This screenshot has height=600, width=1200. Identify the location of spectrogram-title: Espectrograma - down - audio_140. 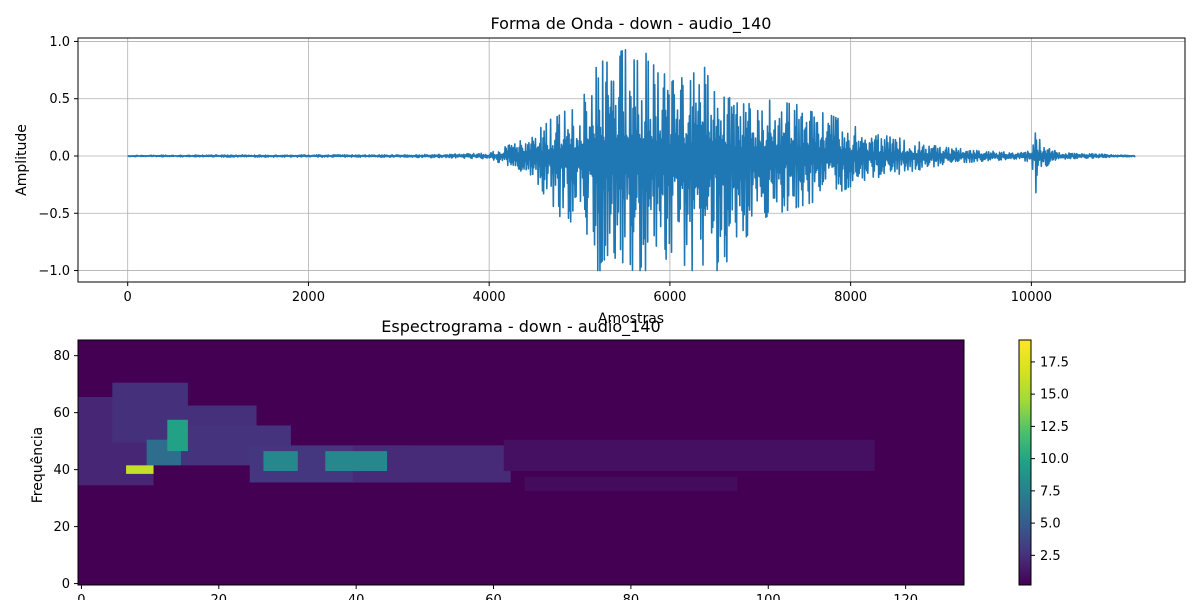
(520, 327).